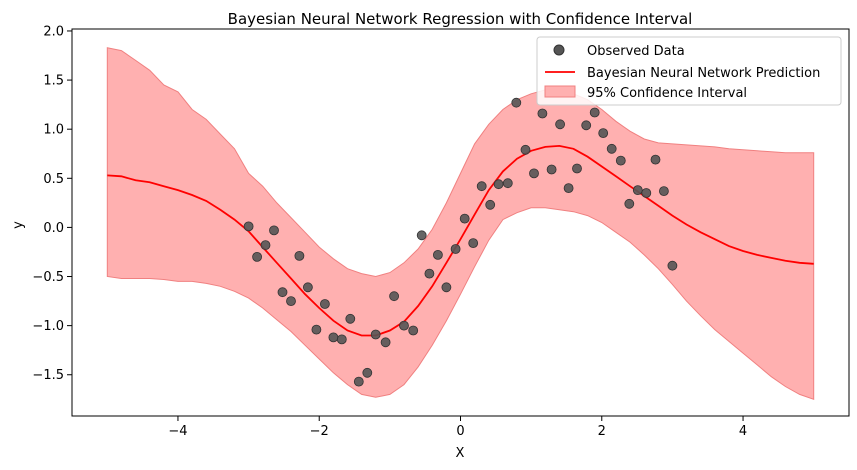 The image size is (857, 470). Describe the element at coordinates (48, 326) in the screenshot. I see `y-tick-label: −1.0` at that location.